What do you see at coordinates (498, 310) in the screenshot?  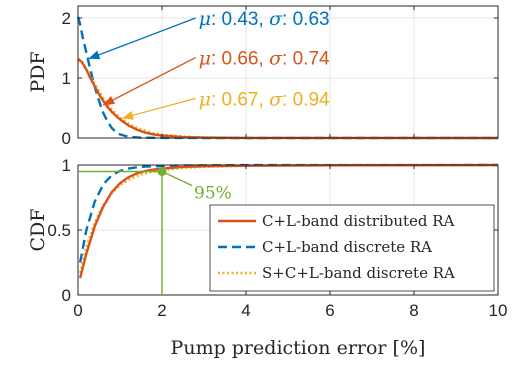 I see `x-tick-label: 10` at bounding box center [498, 310].